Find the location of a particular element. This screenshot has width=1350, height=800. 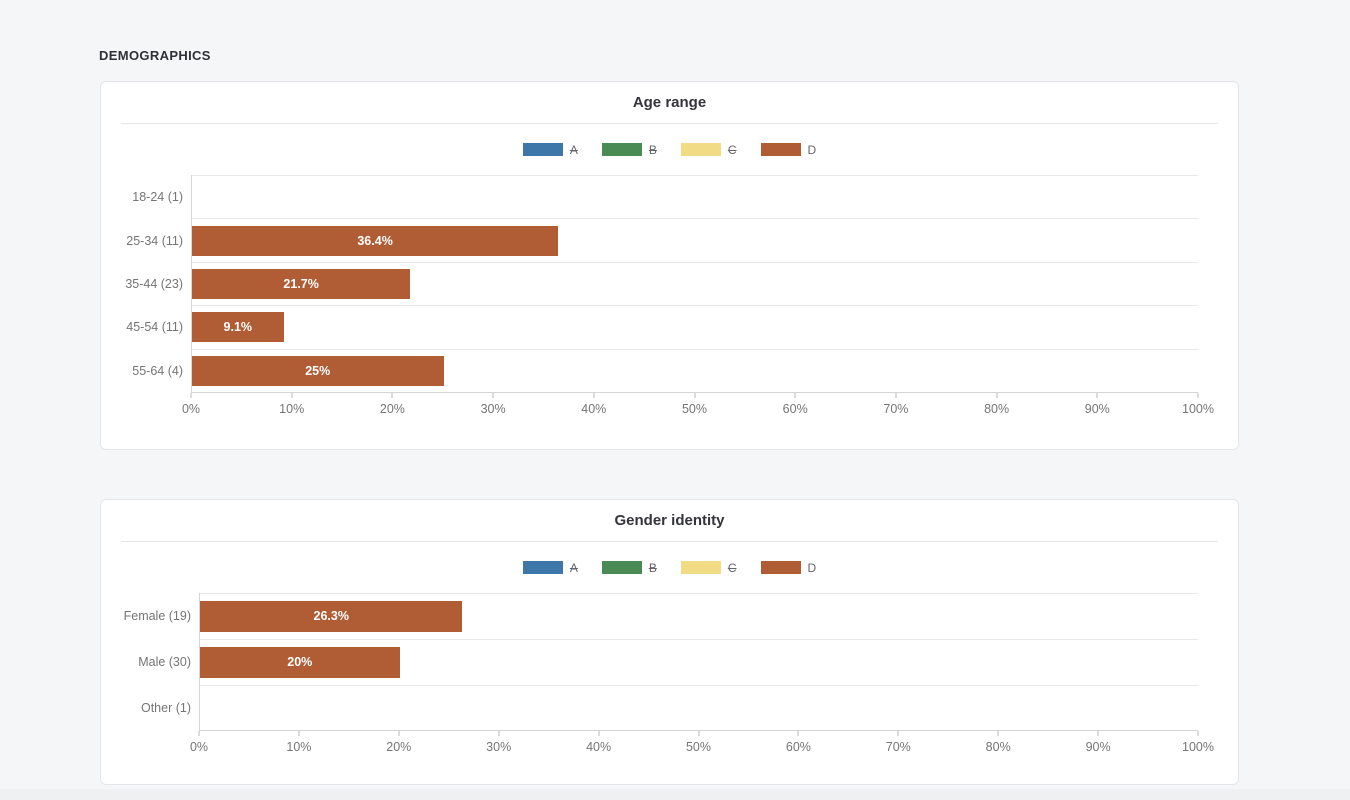

bar: 20% is located at coordinates (300, 662).